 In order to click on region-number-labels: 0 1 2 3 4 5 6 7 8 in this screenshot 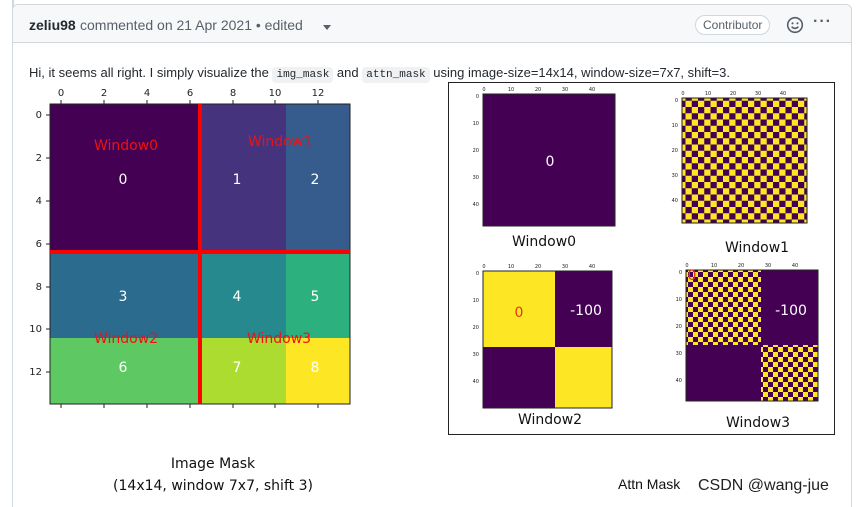, I will do `click(219, 274)`.